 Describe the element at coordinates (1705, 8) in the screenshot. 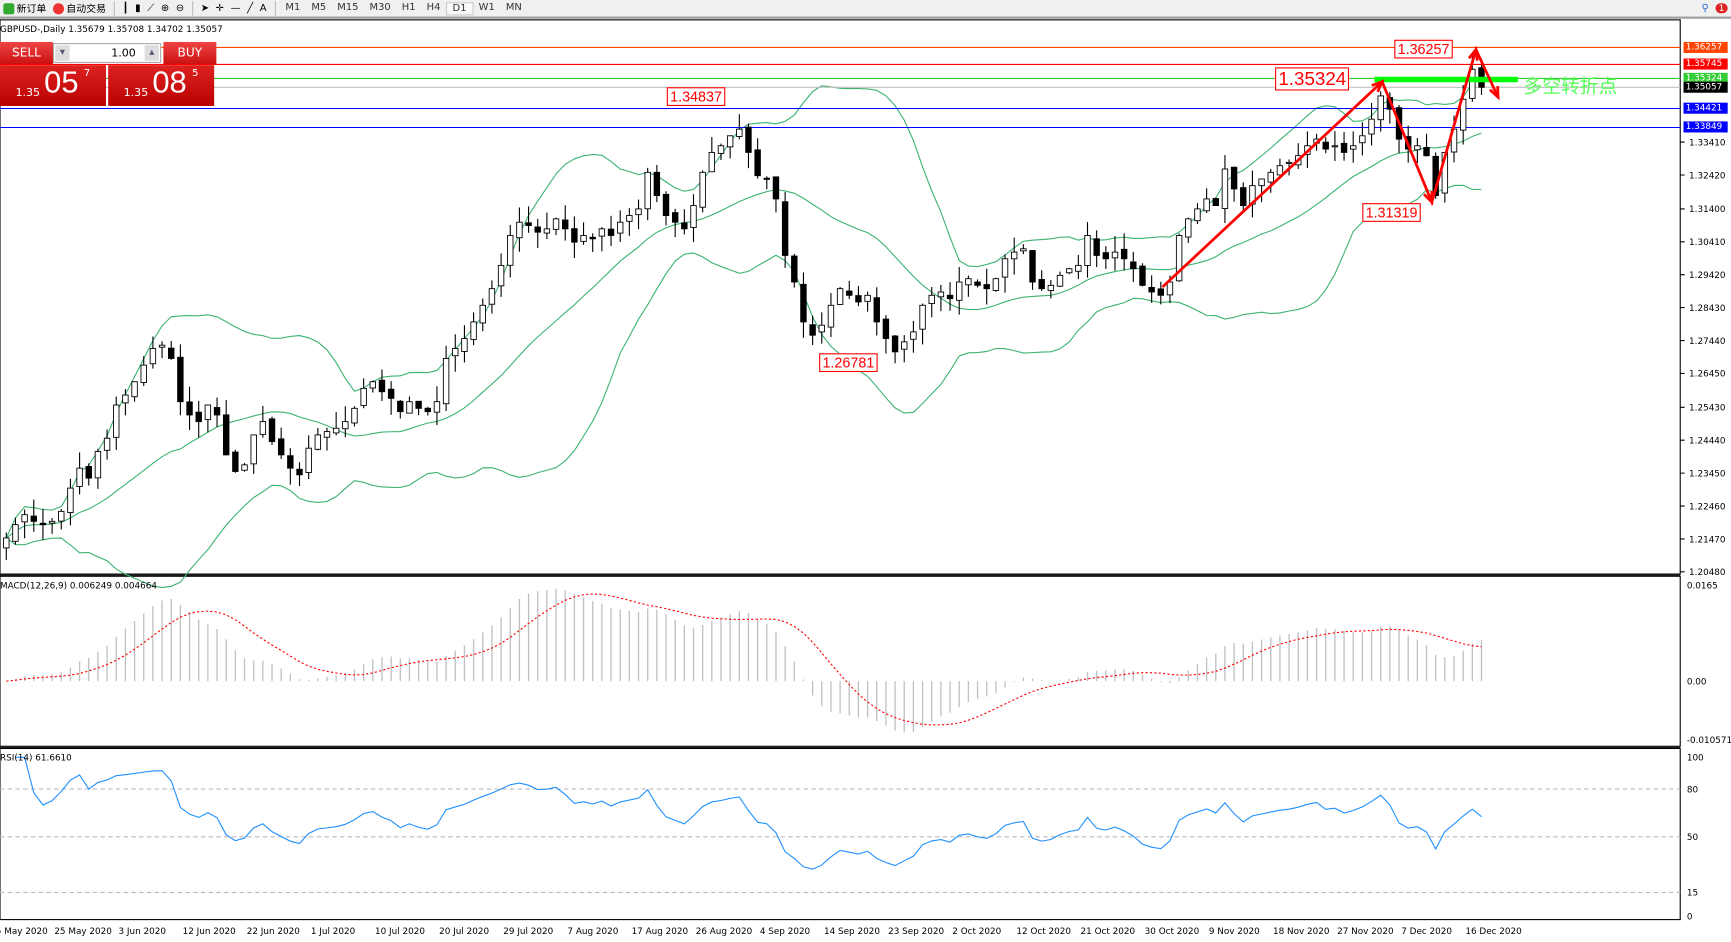

I see `search-icon: ⚲` at that location.